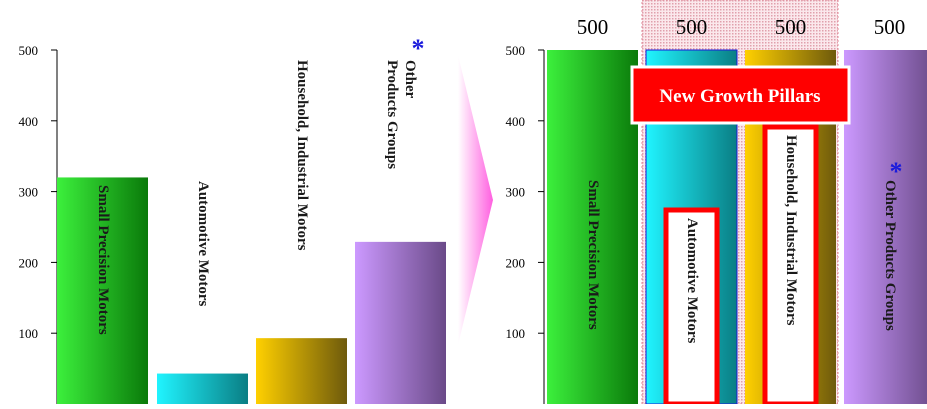 Image resolution: width=927 pixels, height=409 pixels. What do you see at coordinates (791, 230) in the screenshot?
I see `right-bar-label: Household, Industrial Motors` at bounding box center [791, 230].